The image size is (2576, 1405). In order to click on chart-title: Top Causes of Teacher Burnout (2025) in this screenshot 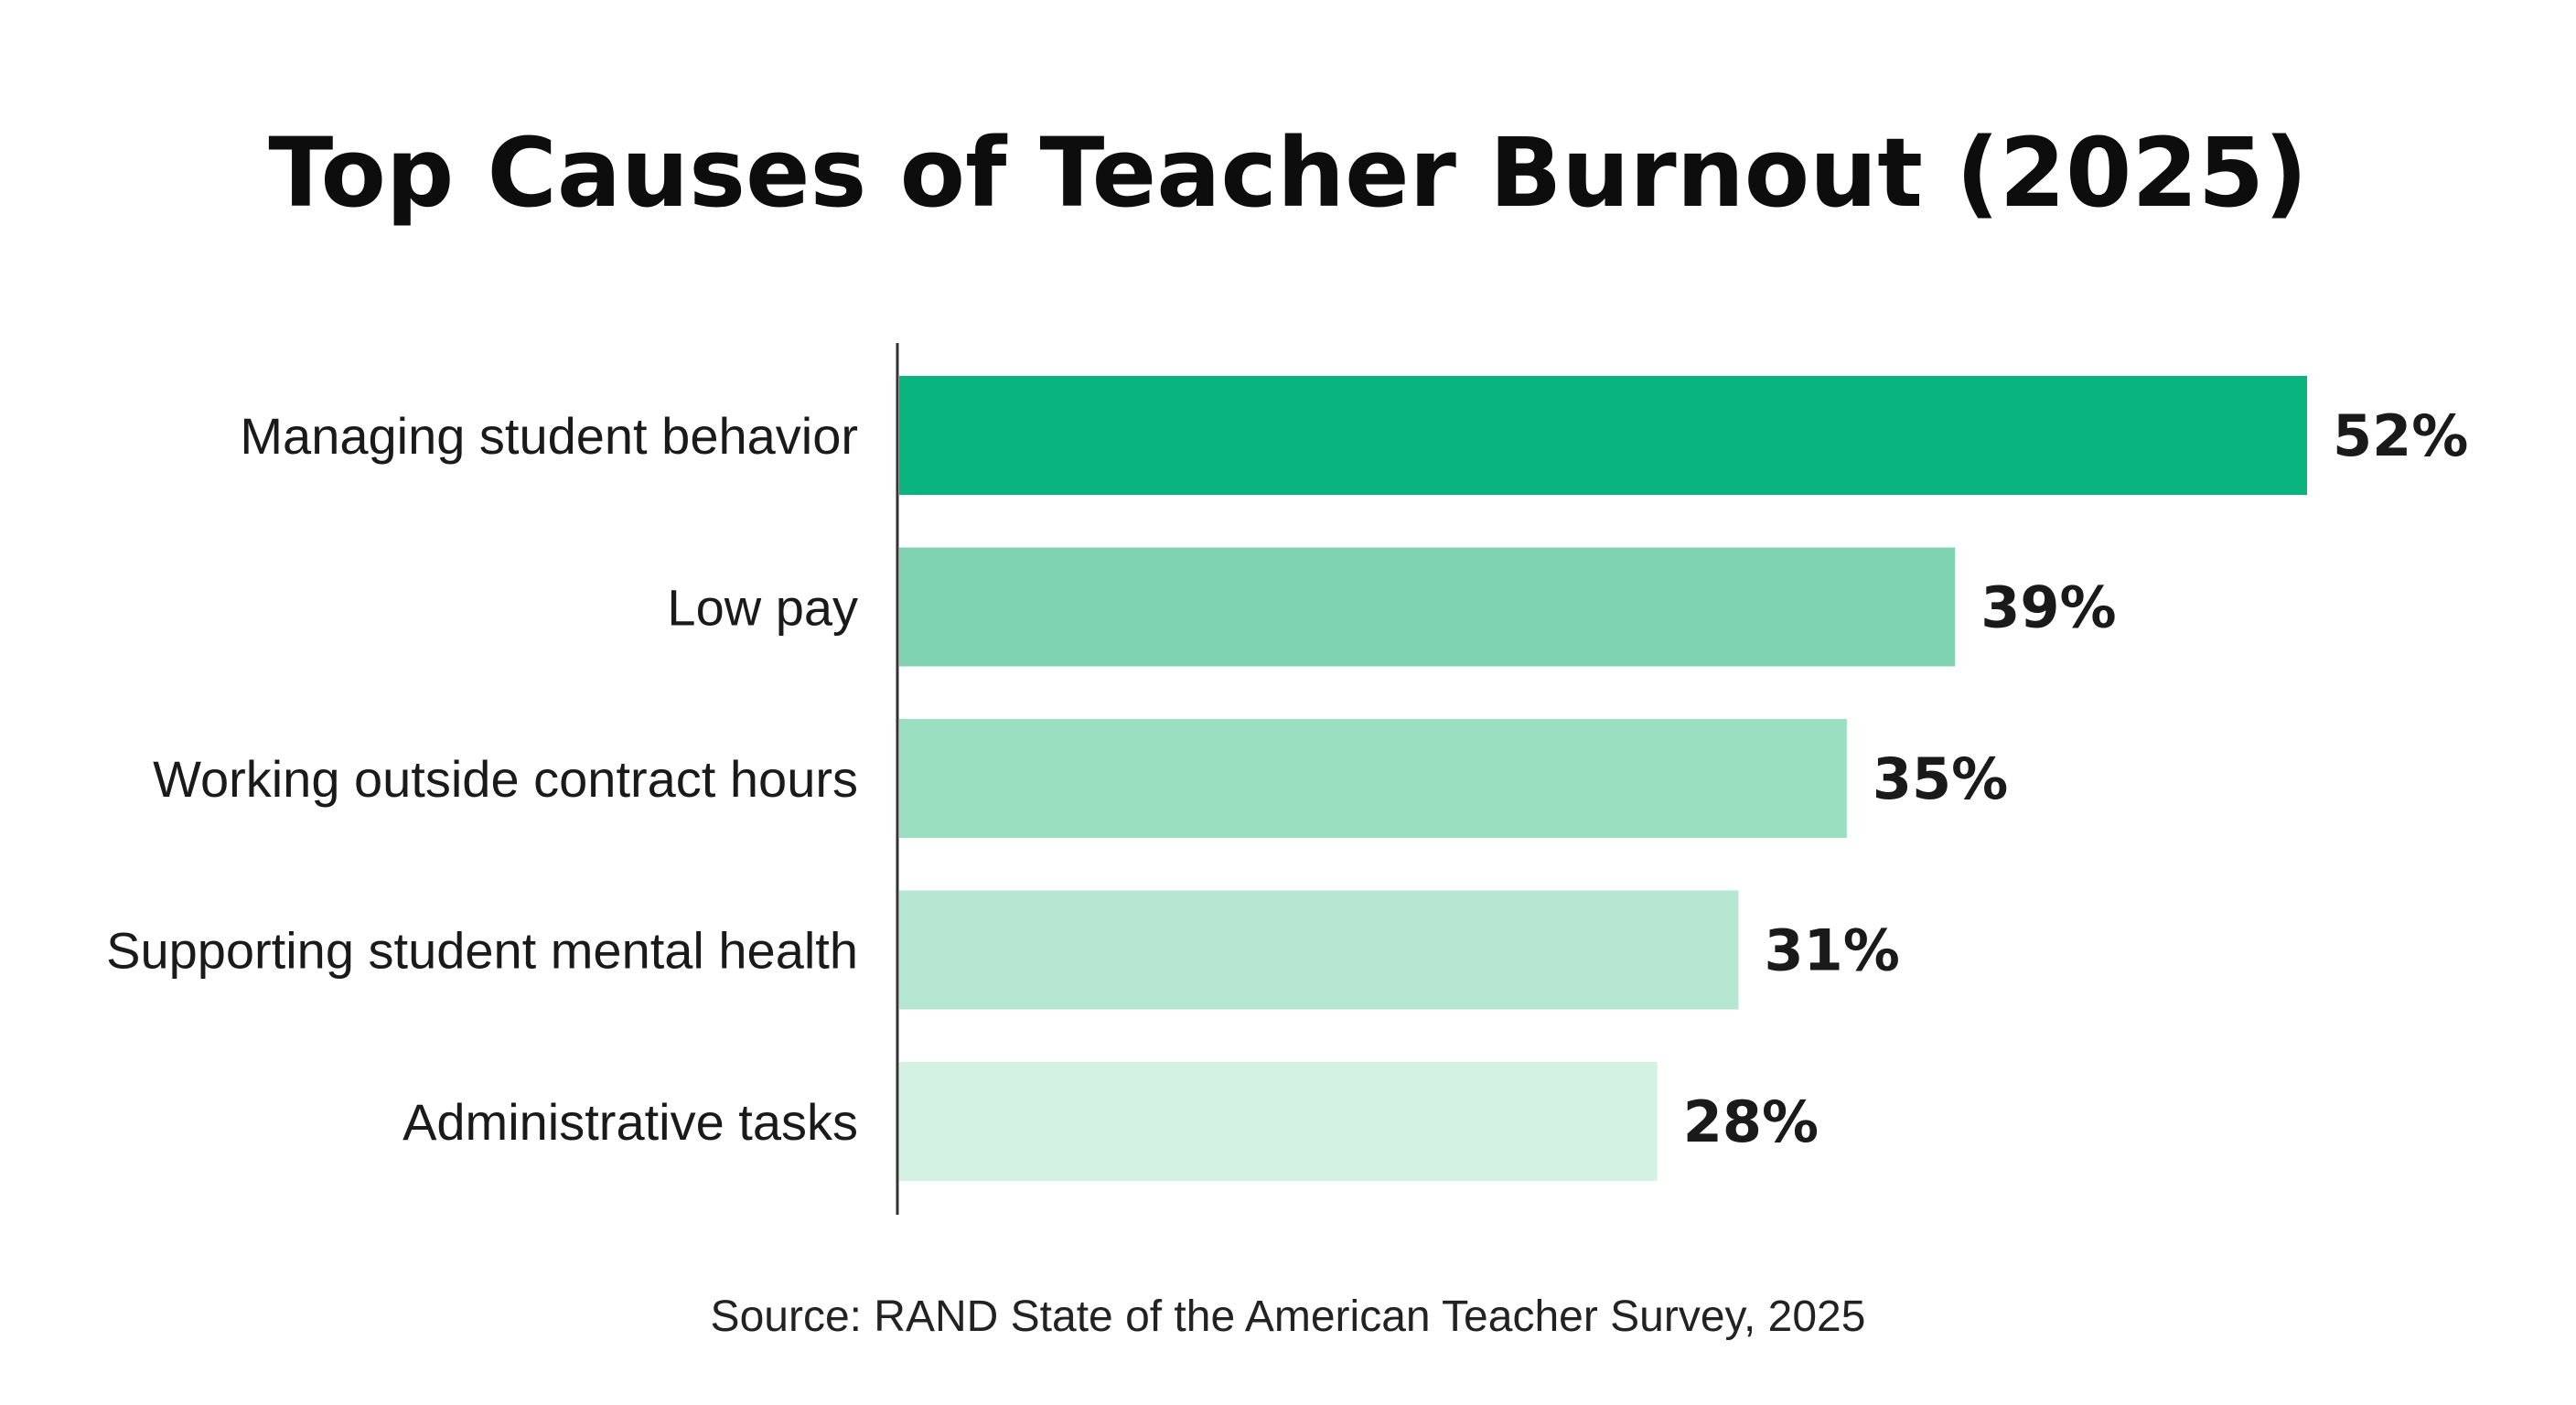, I will do `click(1288, 173)`.